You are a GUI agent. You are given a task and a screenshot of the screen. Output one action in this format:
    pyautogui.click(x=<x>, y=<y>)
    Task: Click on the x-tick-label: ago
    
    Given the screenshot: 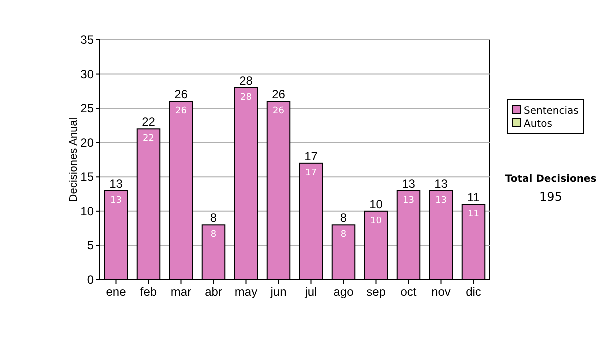 What is the action you would take?
    pyautogui.click(x=344, y=292)
    